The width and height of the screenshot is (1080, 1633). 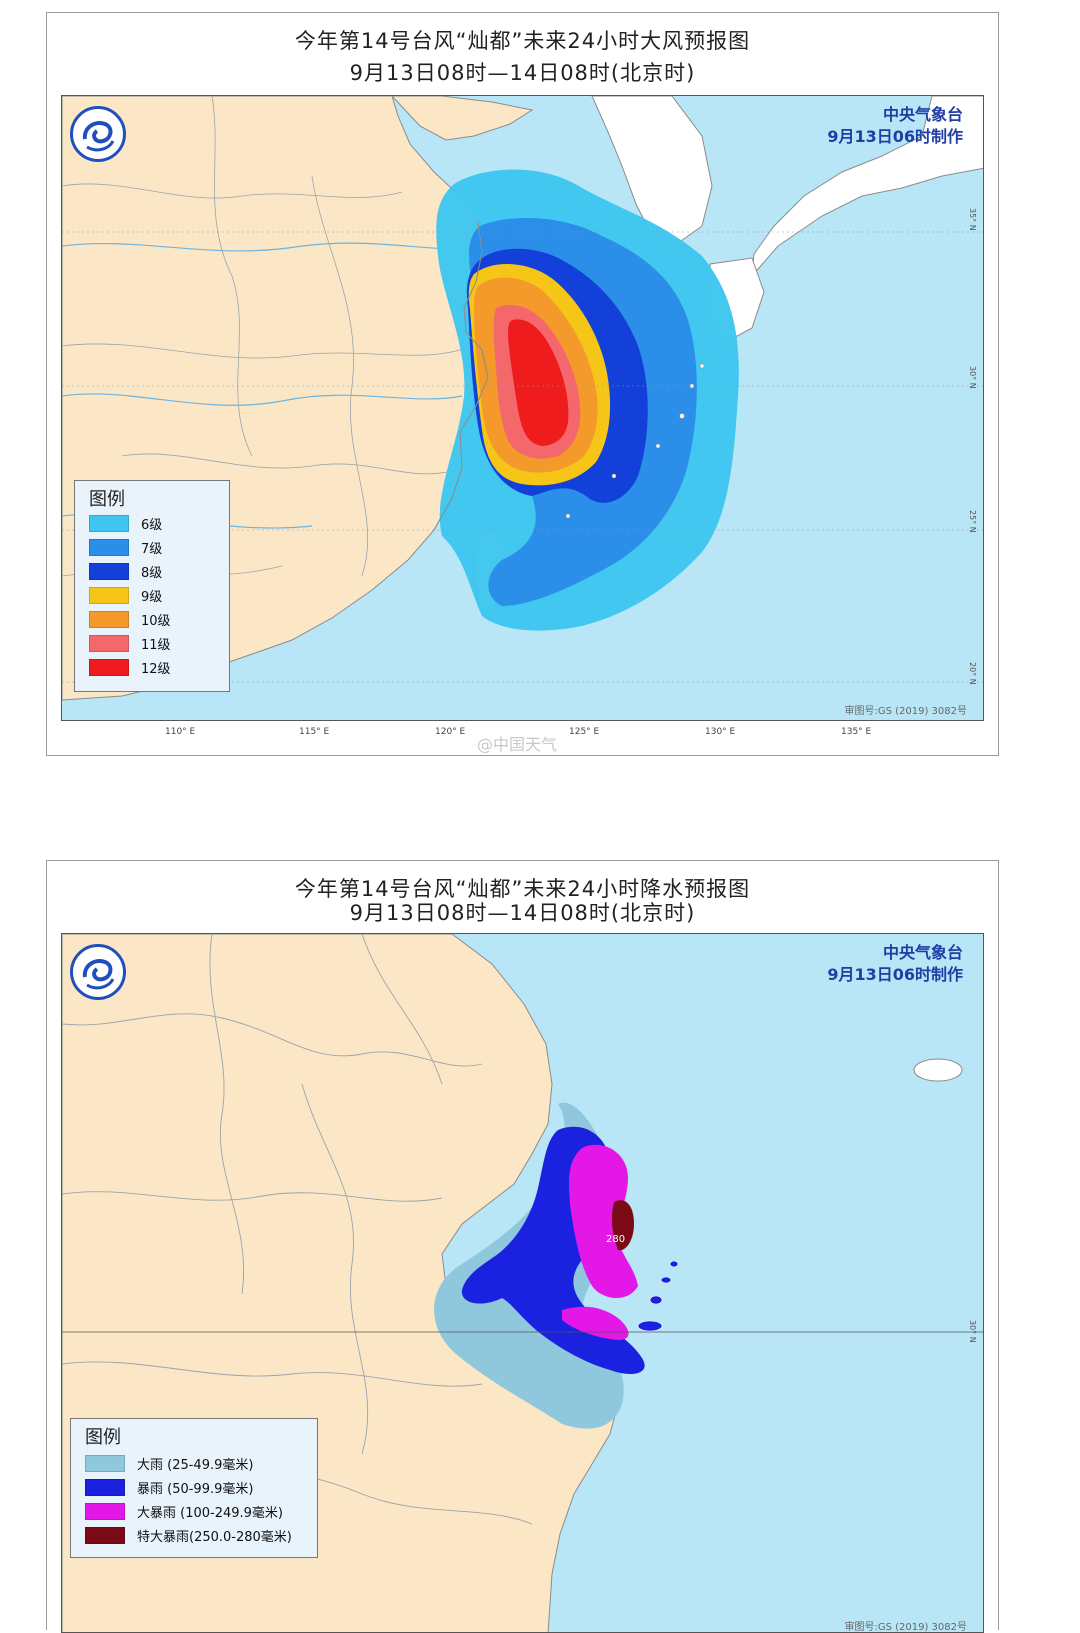 What do you see at coordinates (895, 126) in the screenshot?
I see `wind-agency-block: 中央气象台 9月13日06时制作` at bounding box center [895, 126].